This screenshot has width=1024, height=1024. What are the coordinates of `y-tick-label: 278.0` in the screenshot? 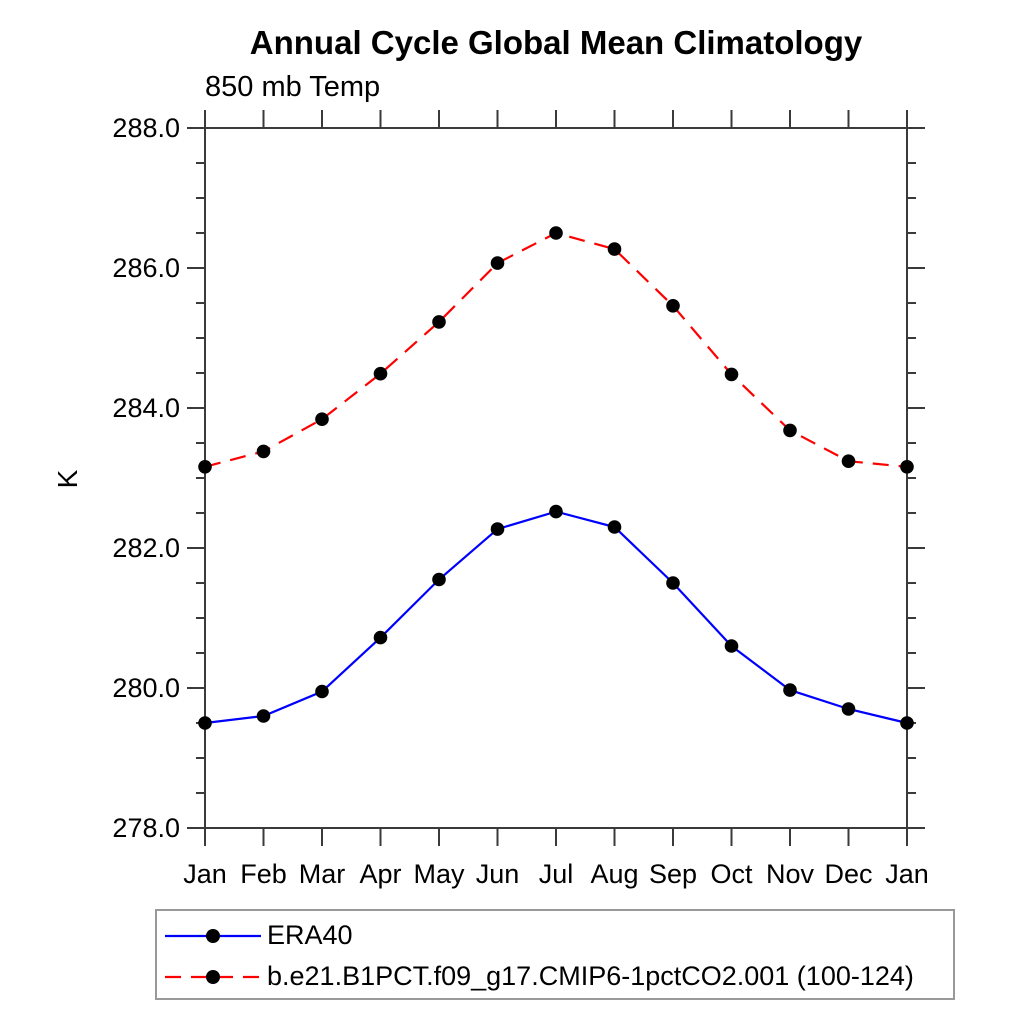 It's located at (146, 828).